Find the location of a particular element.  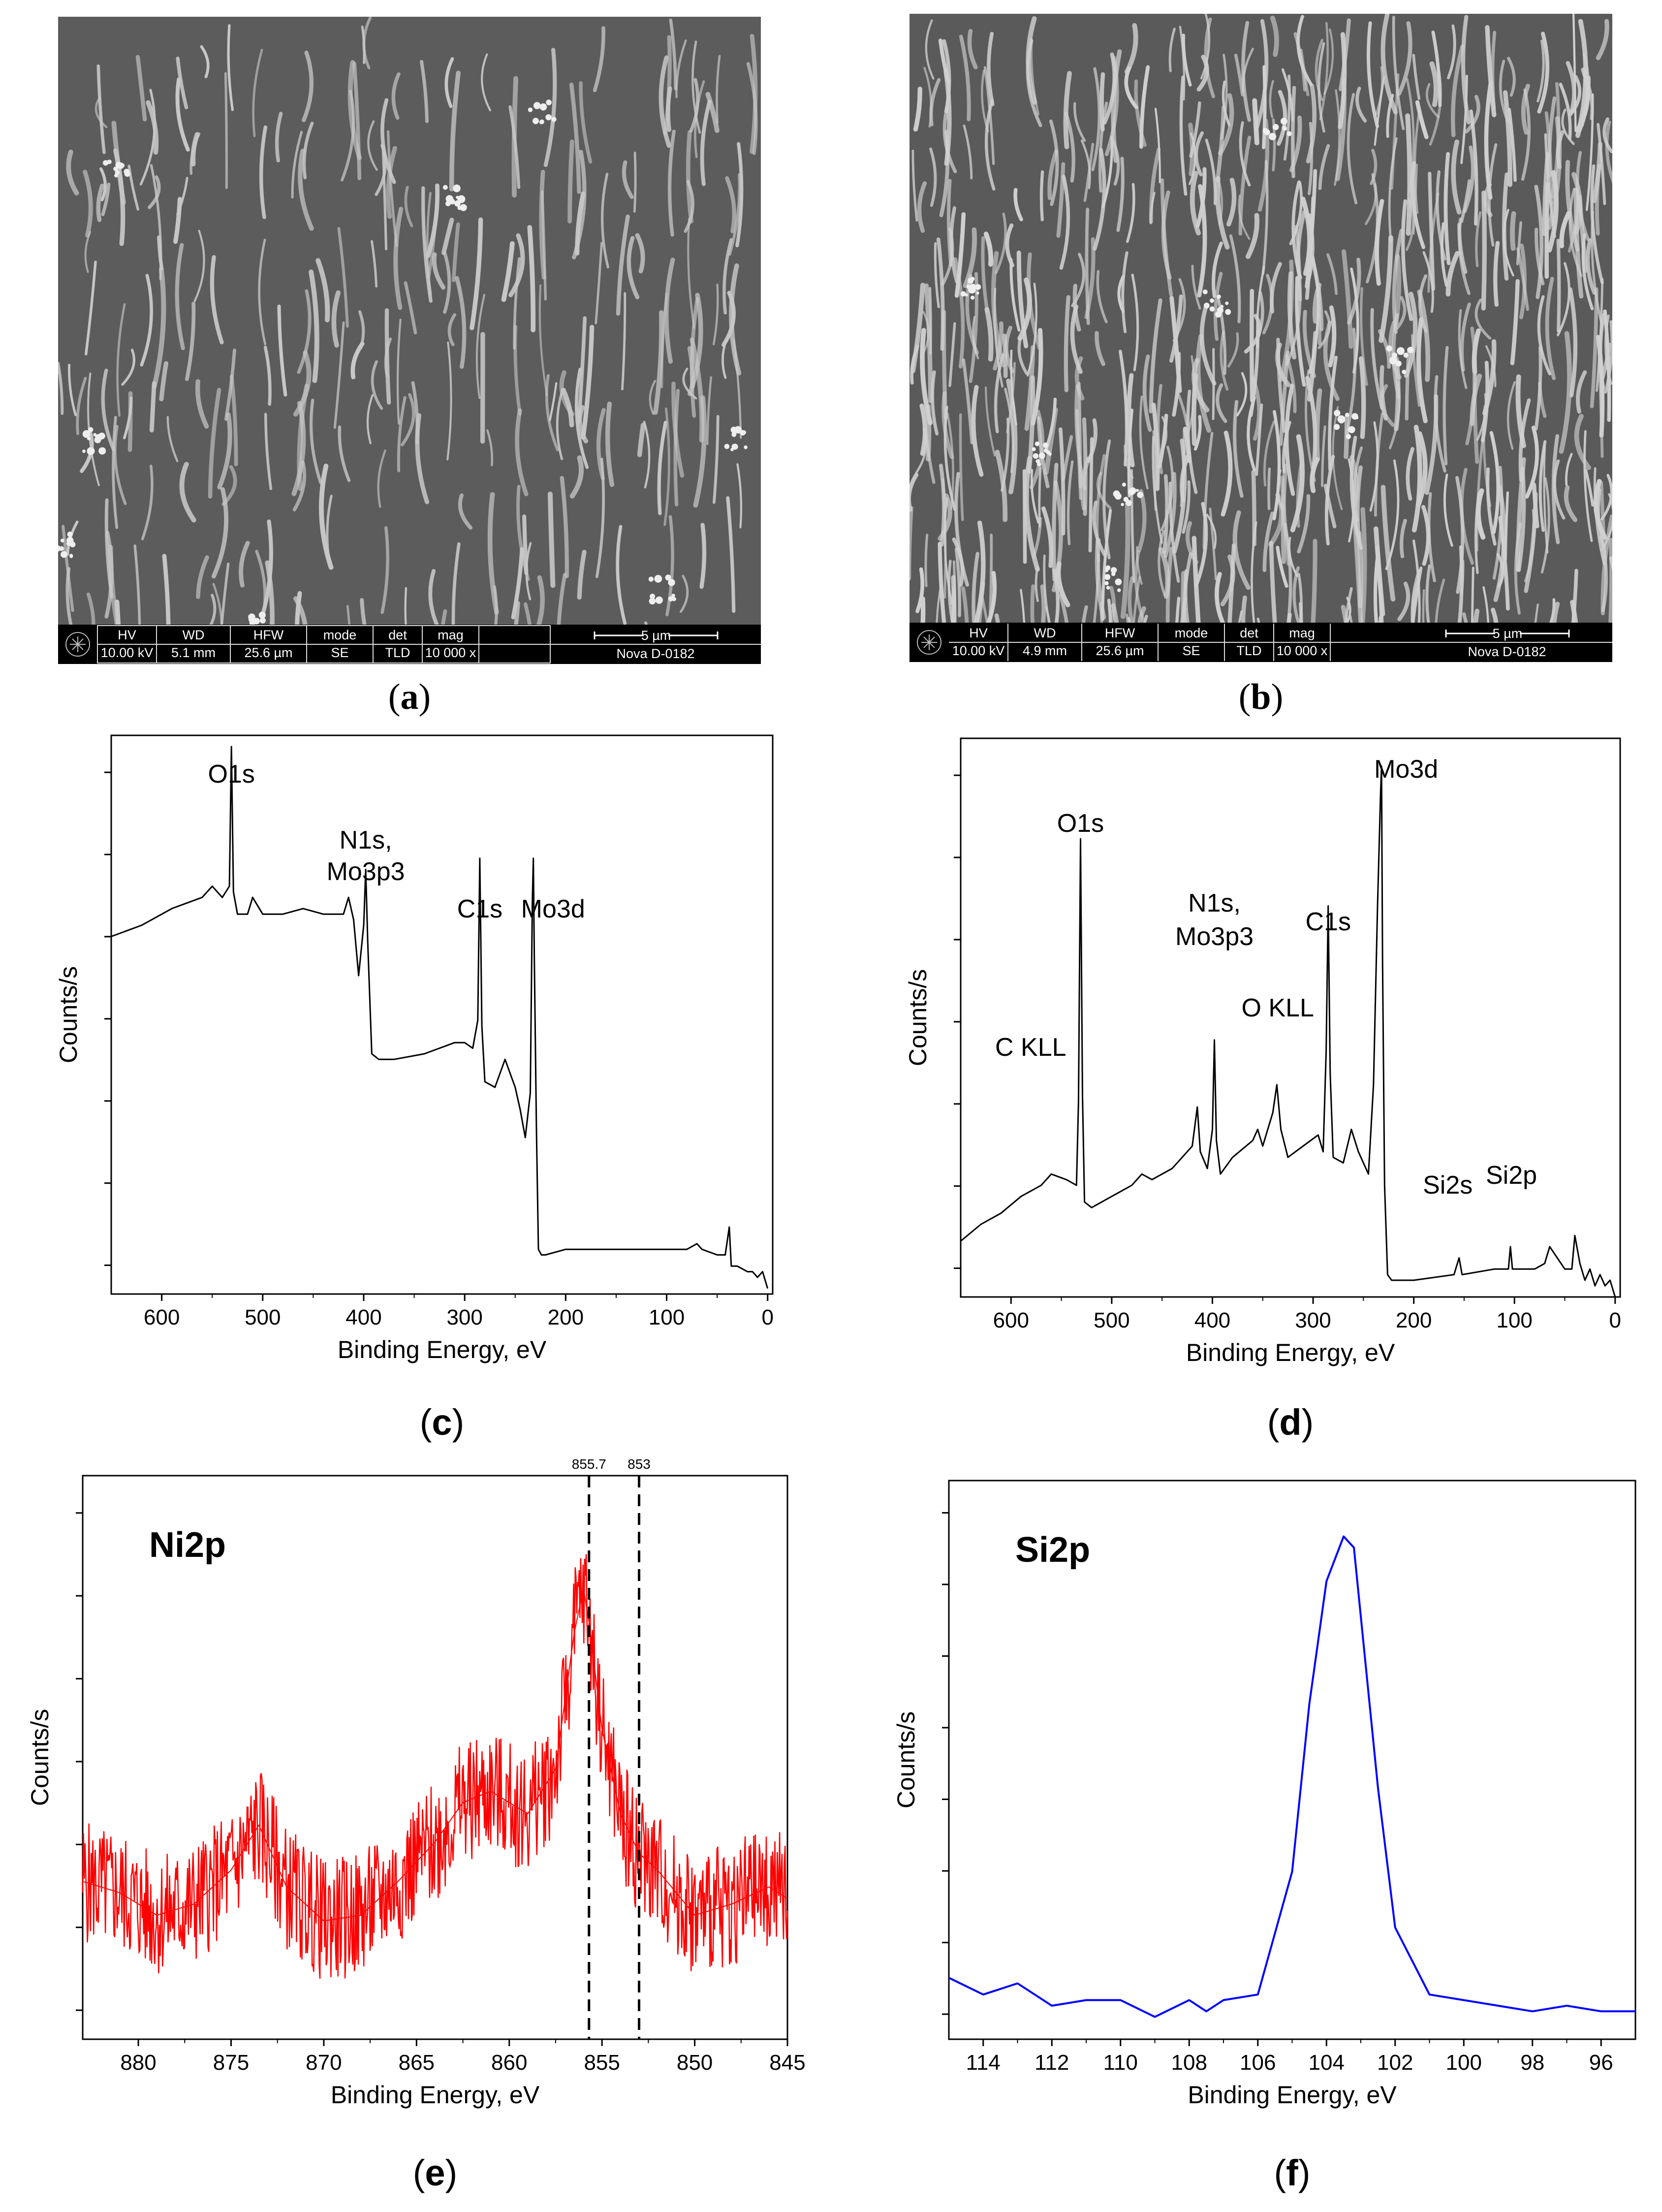

x-tick-label: 500 is located at coordinates (1111, 1320).